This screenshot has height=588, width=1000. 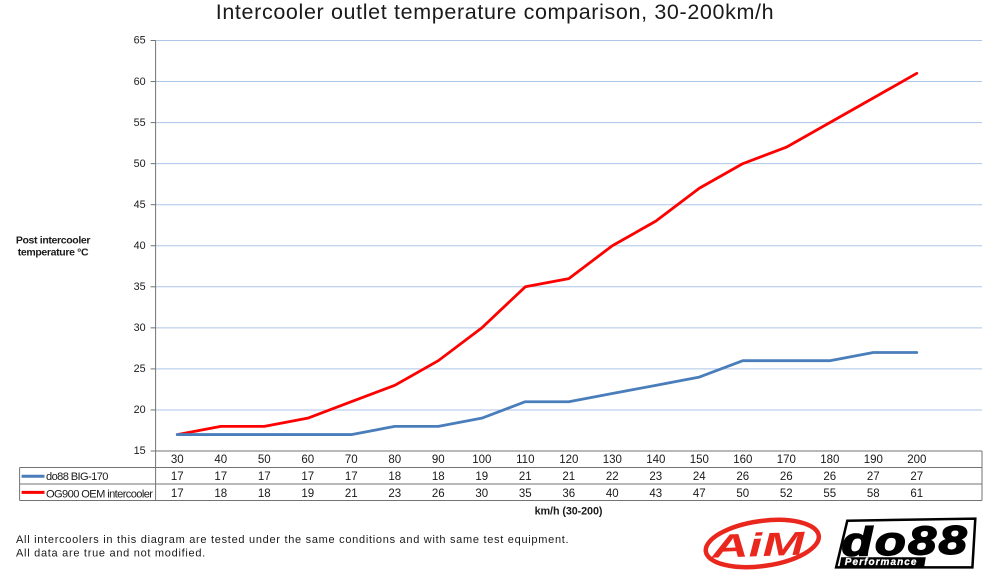 I want to click on svg-text: 110, so click(x=525, y=460).